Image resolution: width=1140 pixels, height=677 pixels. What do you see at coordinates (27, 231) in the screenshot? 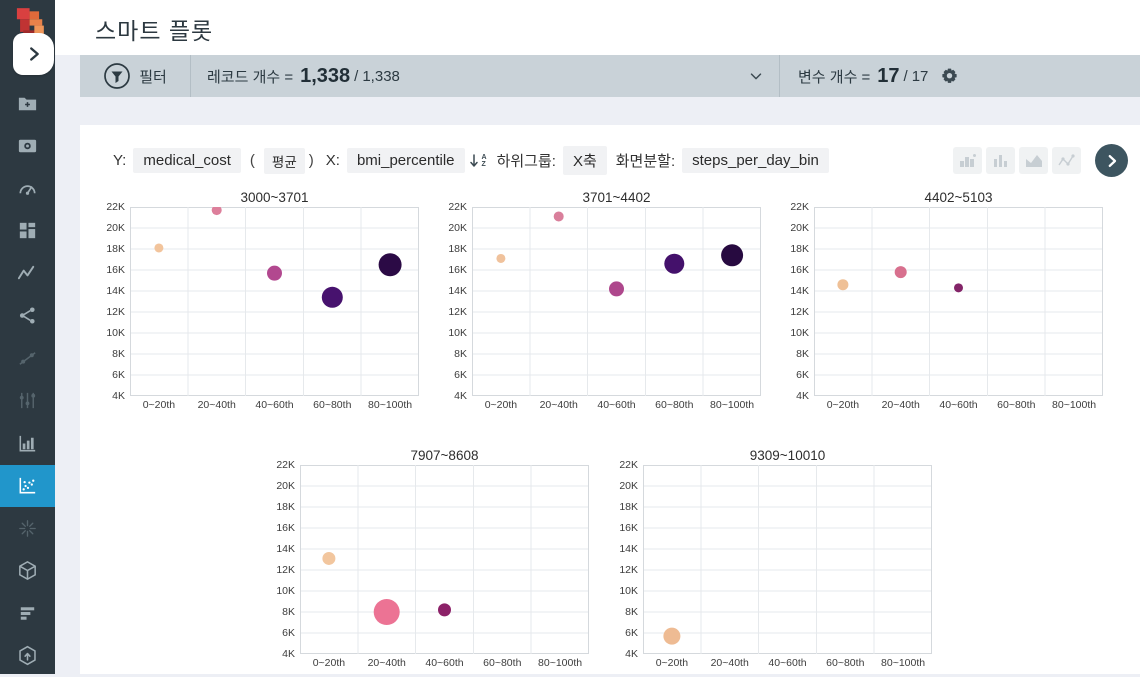
I see `sidebar-item-grid-blocks` at bounding box center [27, 231].